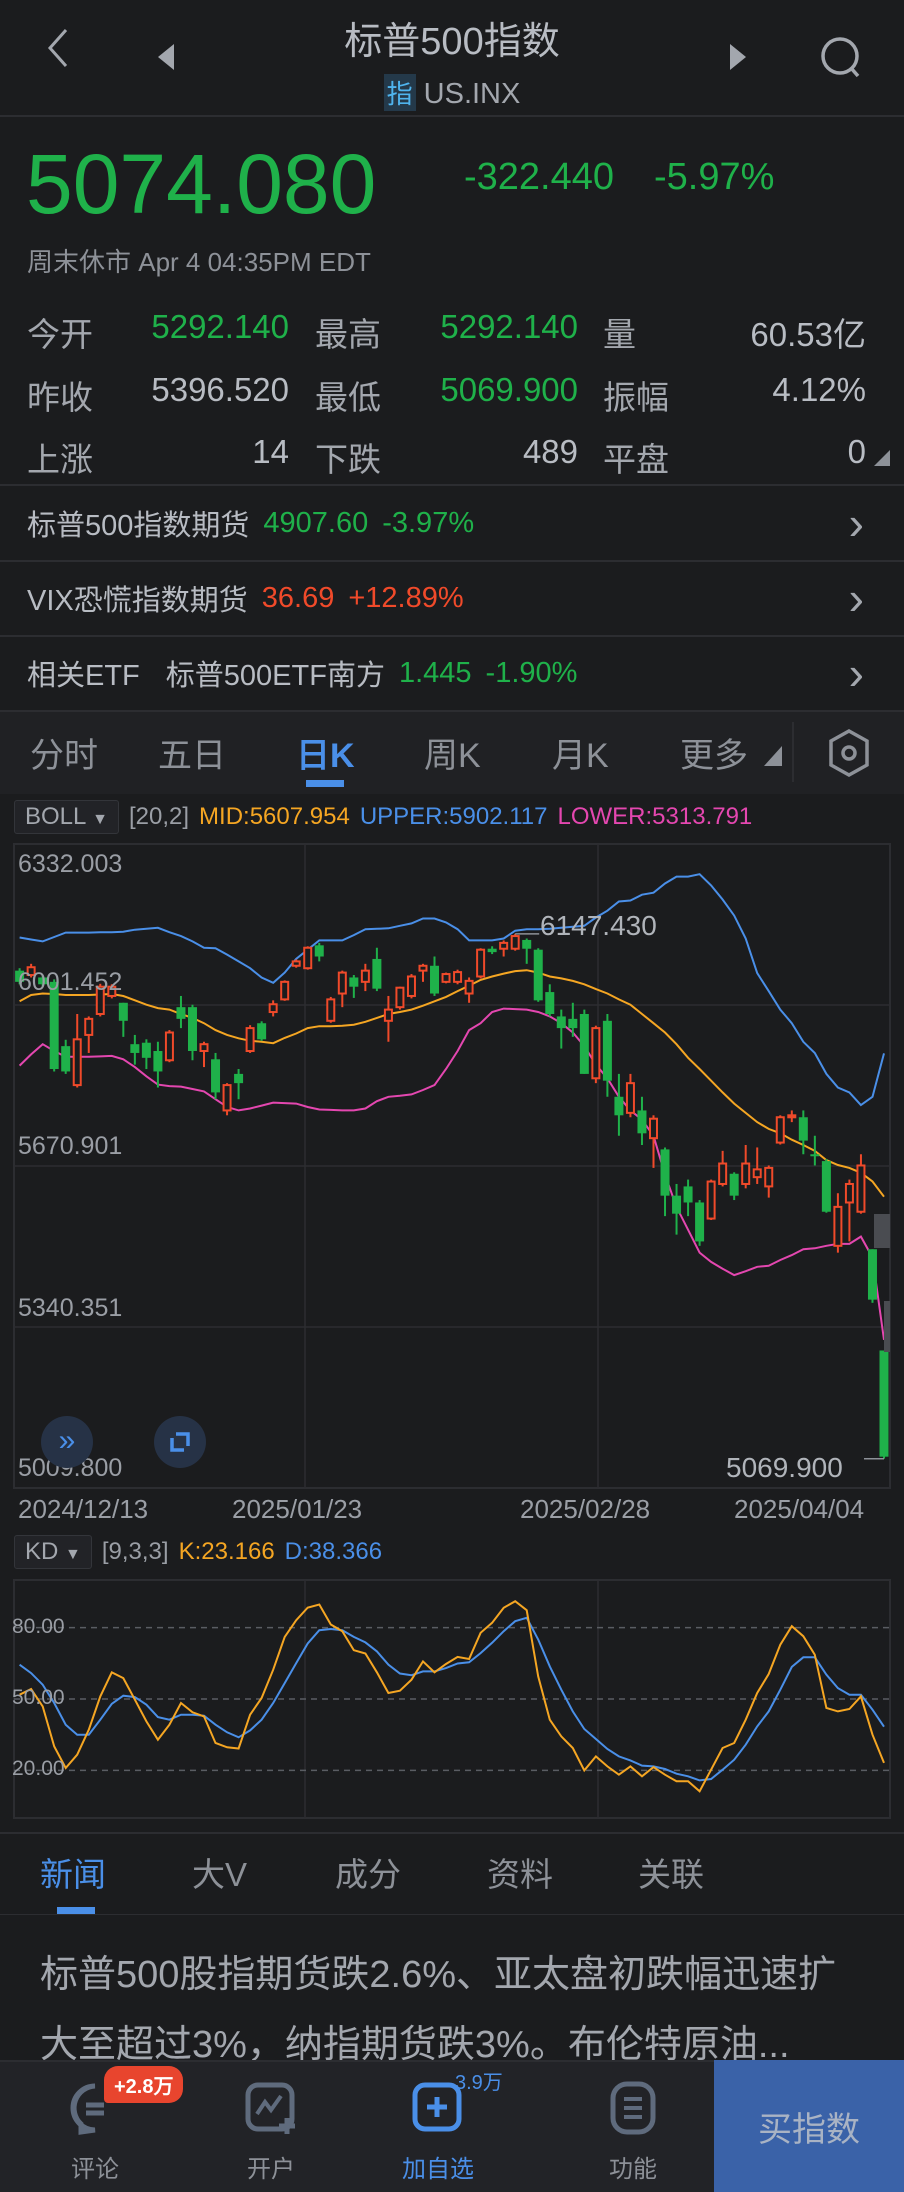 The width and height of the screenshot is (904, 2192). I want to click on chart-tab-bar: 分时 五日 日K 周K 月K 更多, so click(452, 753).